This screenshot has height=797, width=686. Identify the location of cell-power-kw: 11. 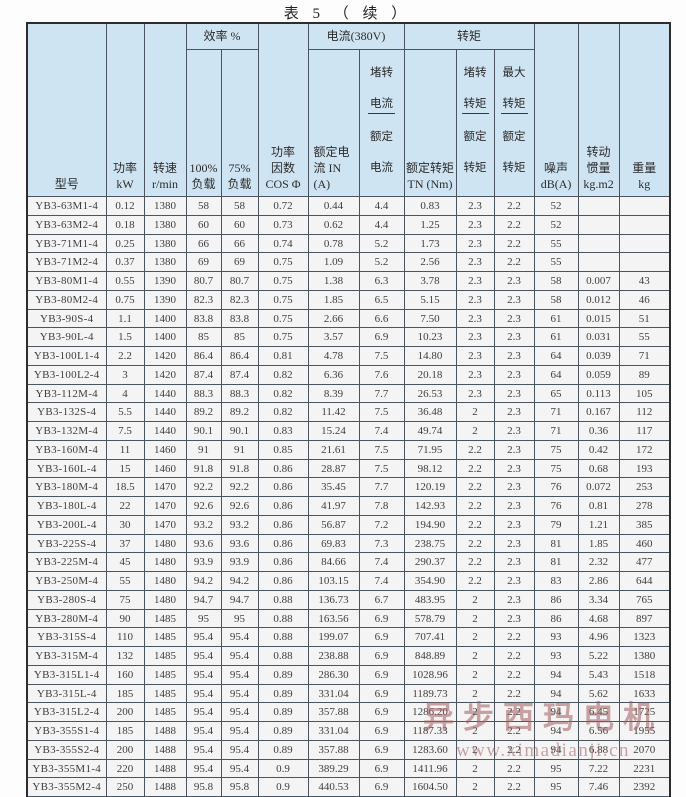
(125, 449).